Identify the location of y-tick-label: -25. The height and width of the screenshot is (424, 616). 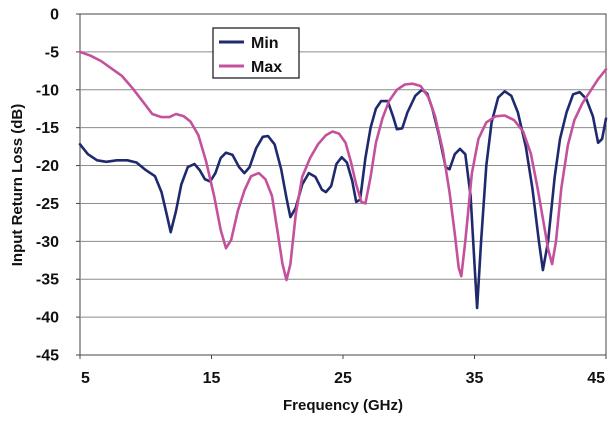
(47, 204).